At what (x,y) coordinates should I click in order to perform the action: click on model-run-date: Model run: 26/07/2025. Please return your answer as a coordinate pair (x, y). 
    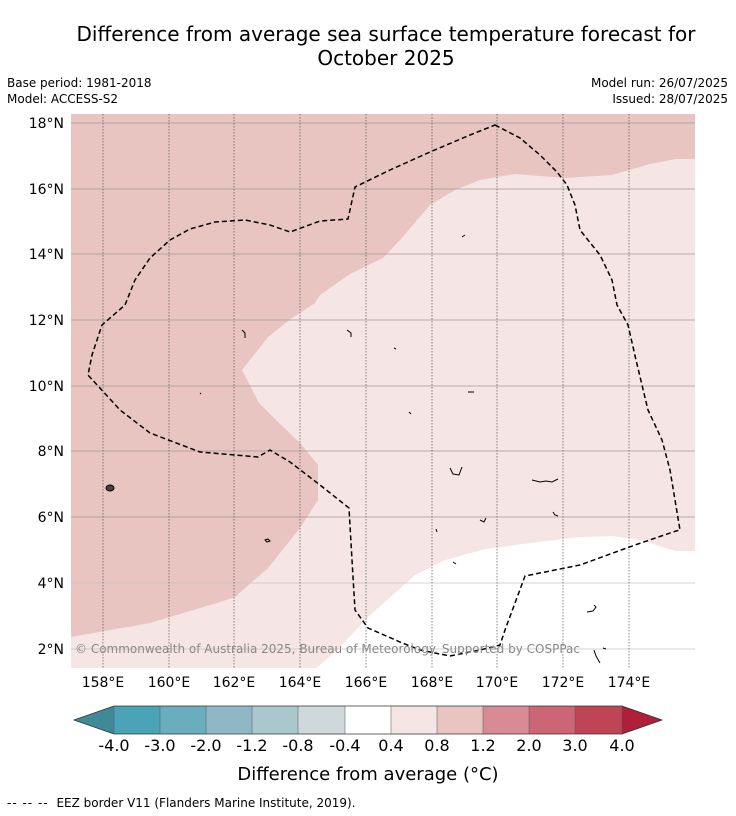
    Looking at the image, I should click on (659, 83).